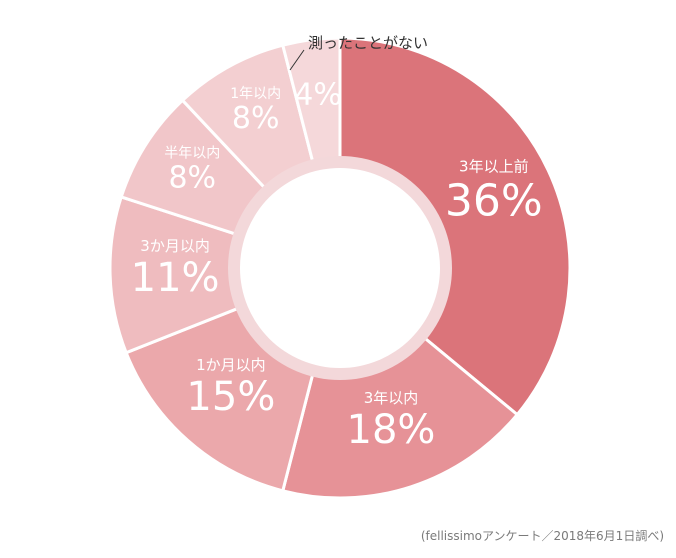 The width and height of the screenshot is (676, 558). I want to click on slice-value-1: 18%, so click(391, 430).